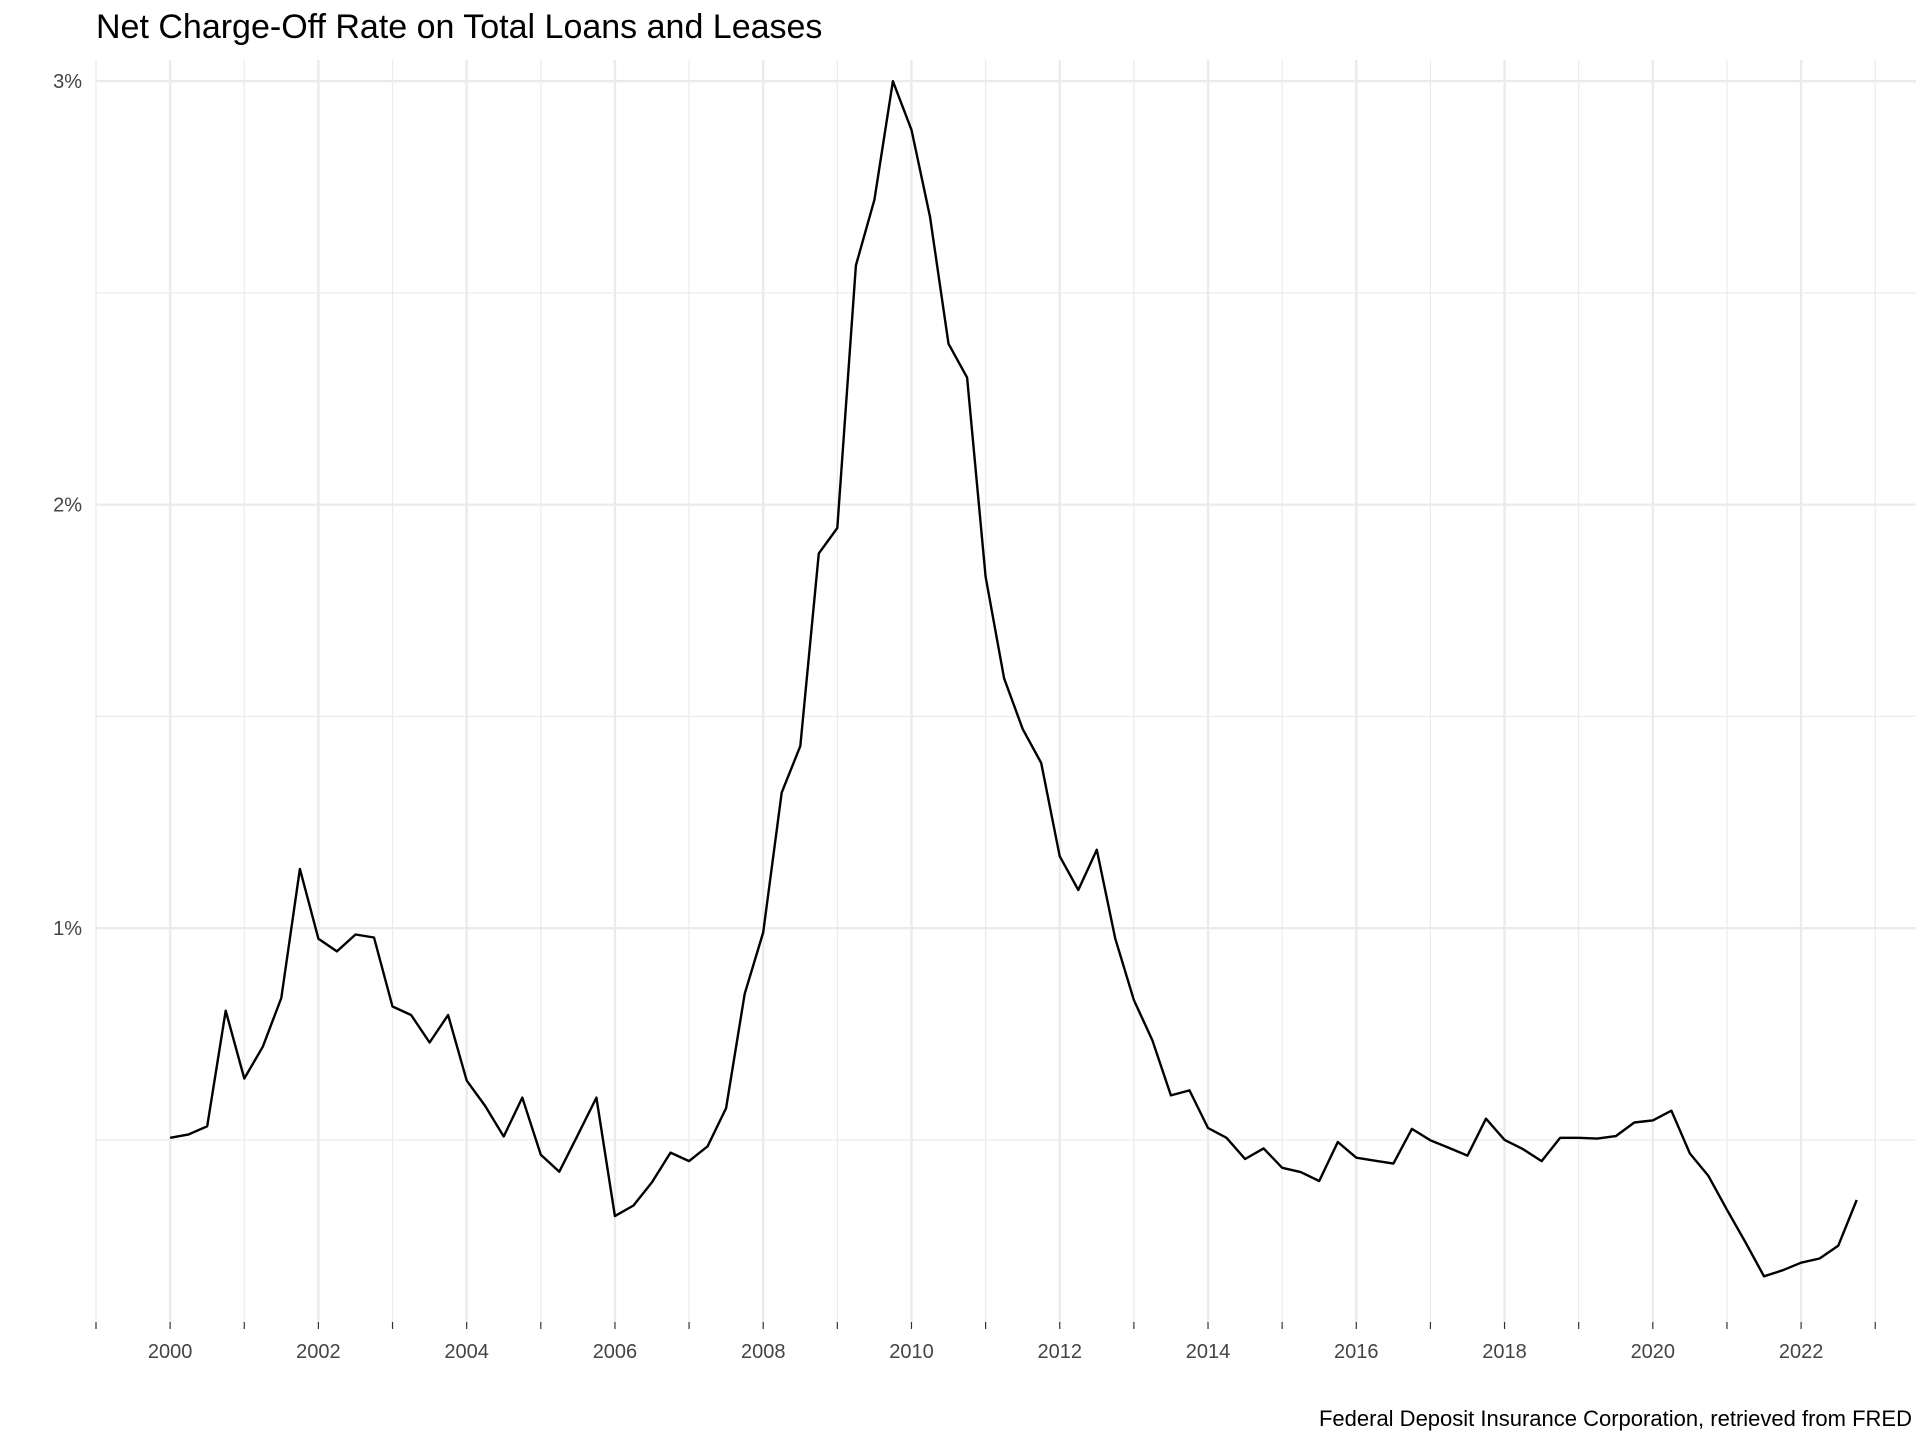  Describe the element at coordinates (1208, 1352) in the screenshot. I see `x-tick-label: 2014` at that location.